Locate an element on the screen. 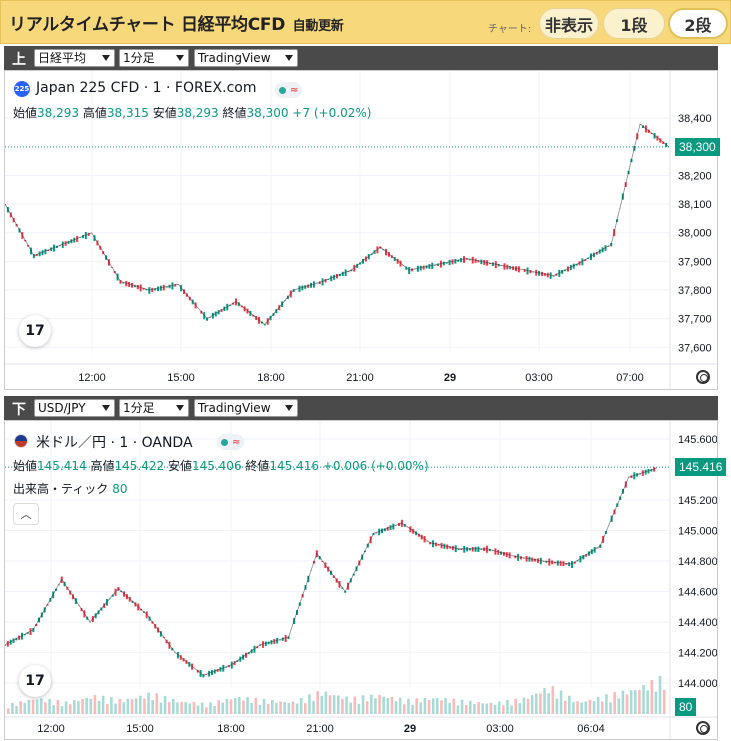 Image resolution: width=731 pixels, height=741 pixels. volume-indicator-line: 出来高・ティック 80 is located at coordinates (70, 488).